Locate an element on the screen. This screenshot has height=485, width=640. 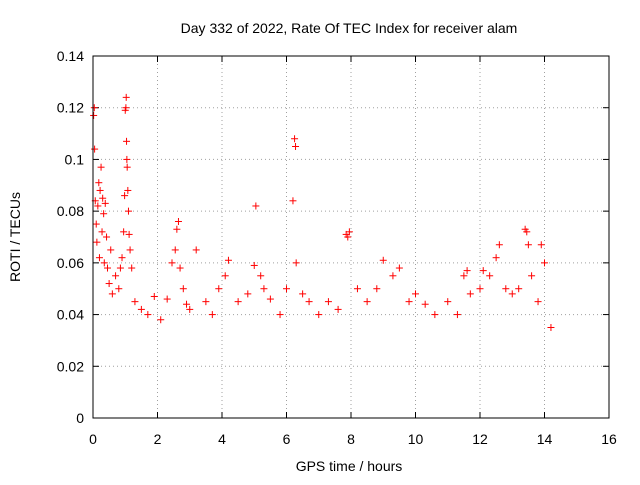
y-tick-label: 0.06 is located at coordinates (70, 263).